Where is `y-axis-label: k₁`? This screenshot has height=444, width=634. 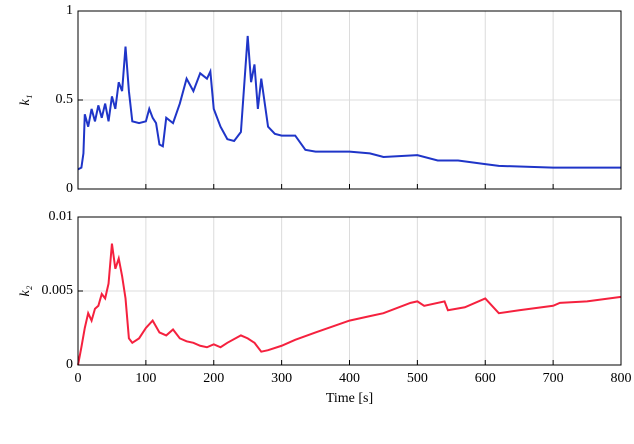 y-axis-label: k₁ is located at coordinates (25, 99).